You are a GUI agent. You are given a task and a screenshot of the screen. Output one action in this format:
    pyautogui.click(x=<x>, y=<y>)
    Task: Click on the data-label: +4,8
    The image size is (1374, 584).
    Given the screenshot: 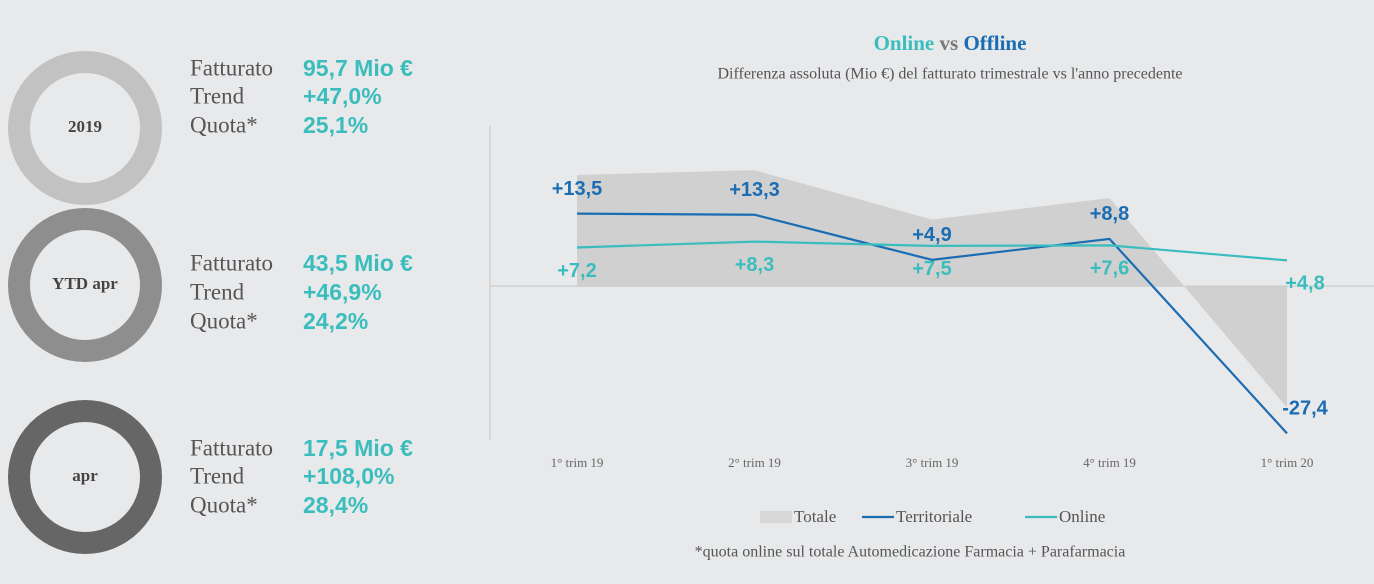 What is the action you would take?
    pyautogui.click(x=1304, y=284)
    